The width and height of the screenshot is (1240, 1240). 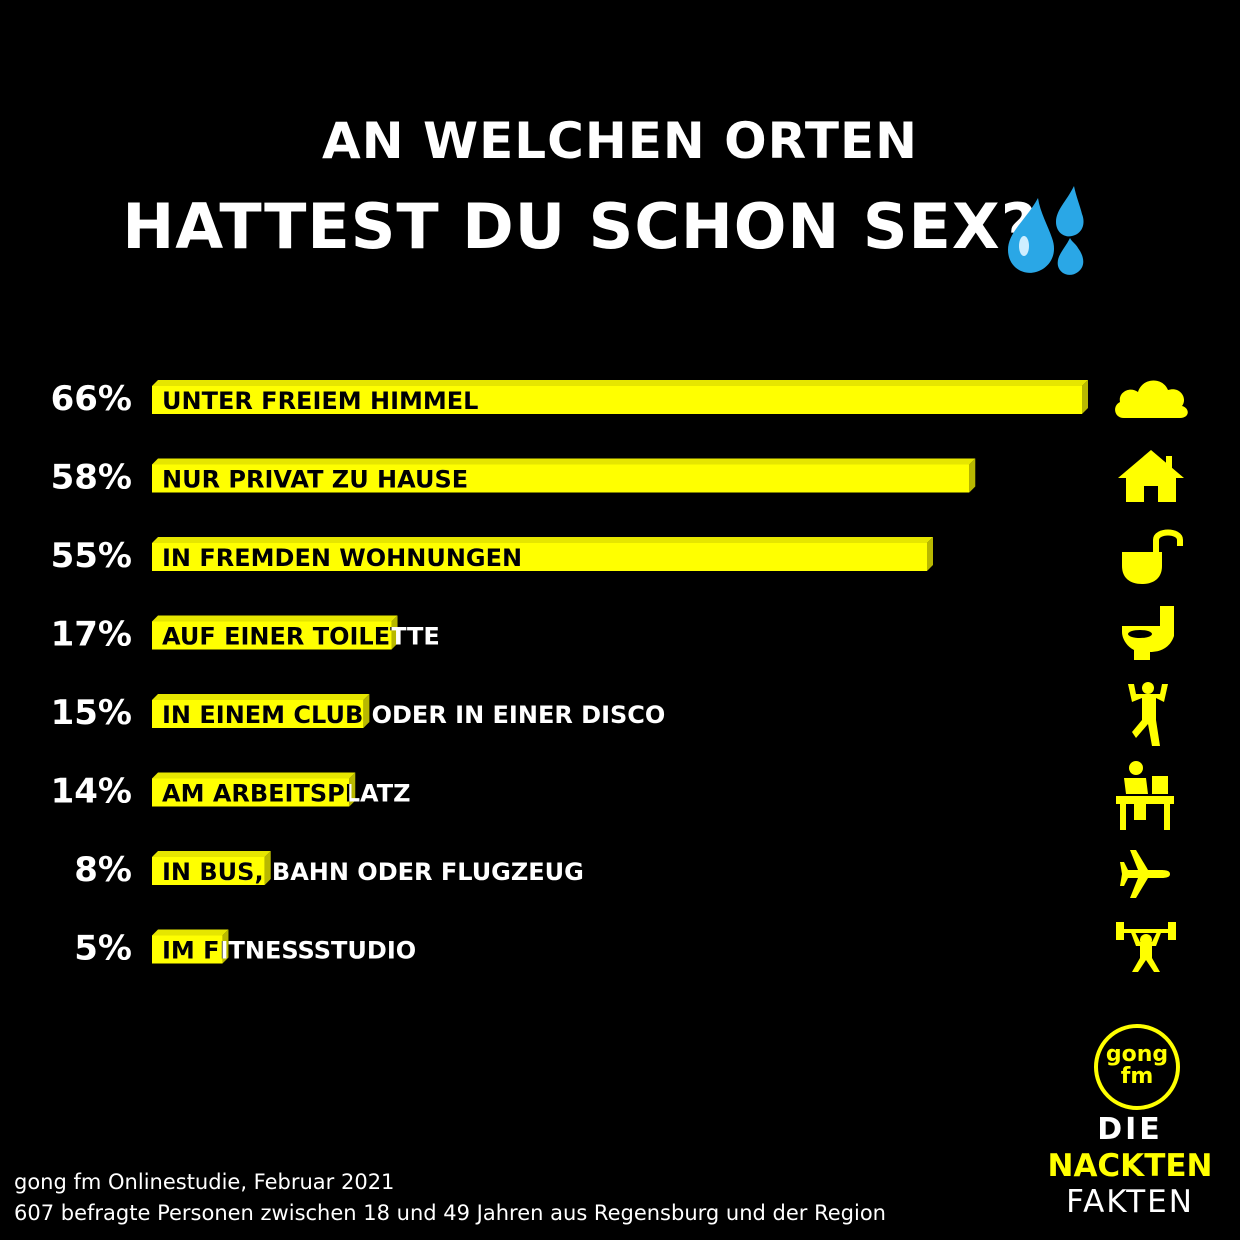 What do you see at coordinates (91, 792) in the screenshot?
I see `value-label: 14%` at bounding box center [91, 792].